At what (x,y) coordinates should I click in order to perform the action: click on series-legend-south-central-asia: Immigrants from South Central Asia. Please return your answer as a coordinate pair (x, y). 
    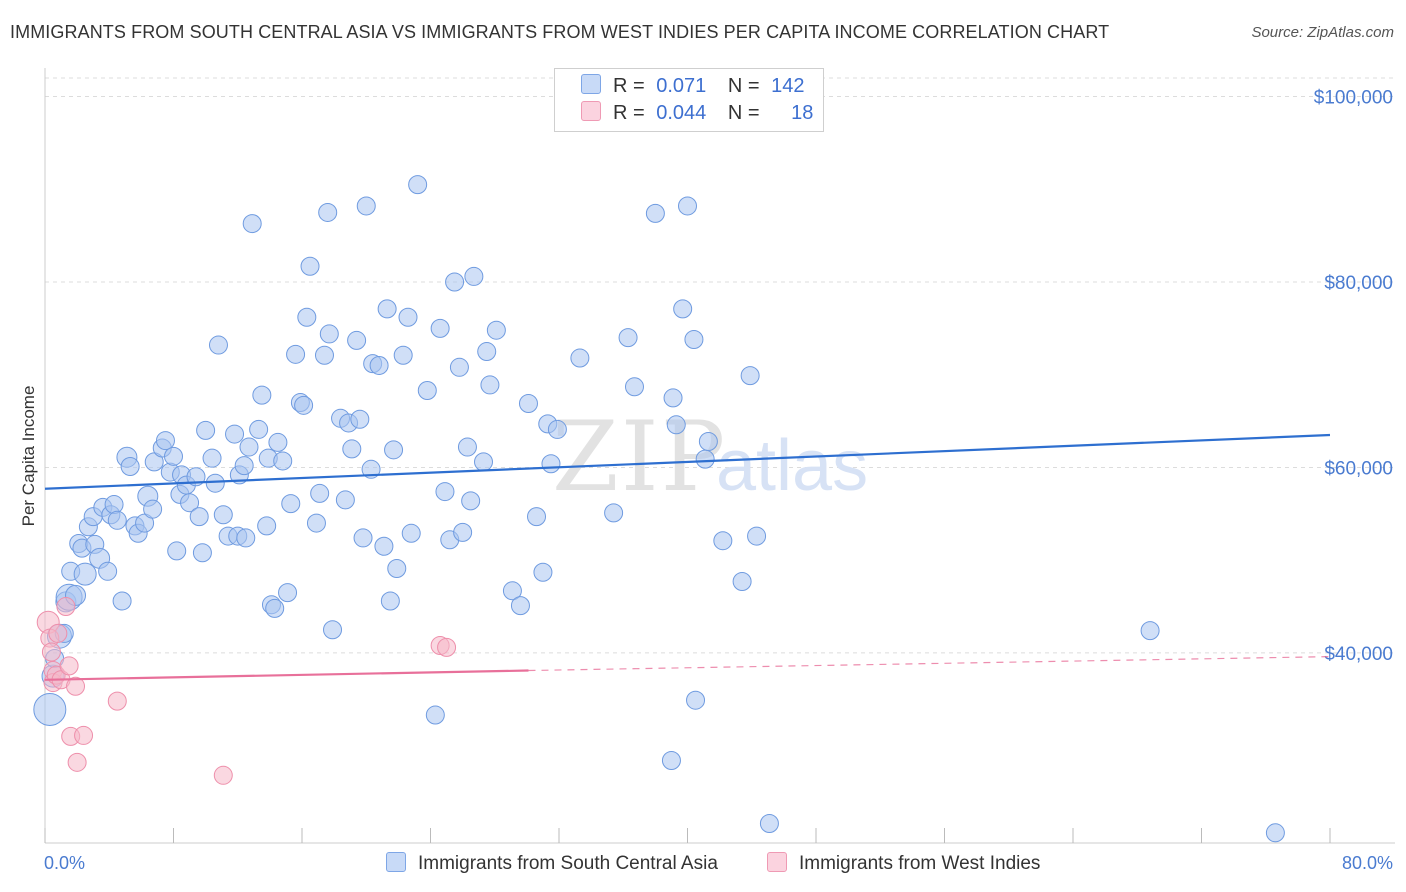
    Looking at the image, I should click on (552, 863).